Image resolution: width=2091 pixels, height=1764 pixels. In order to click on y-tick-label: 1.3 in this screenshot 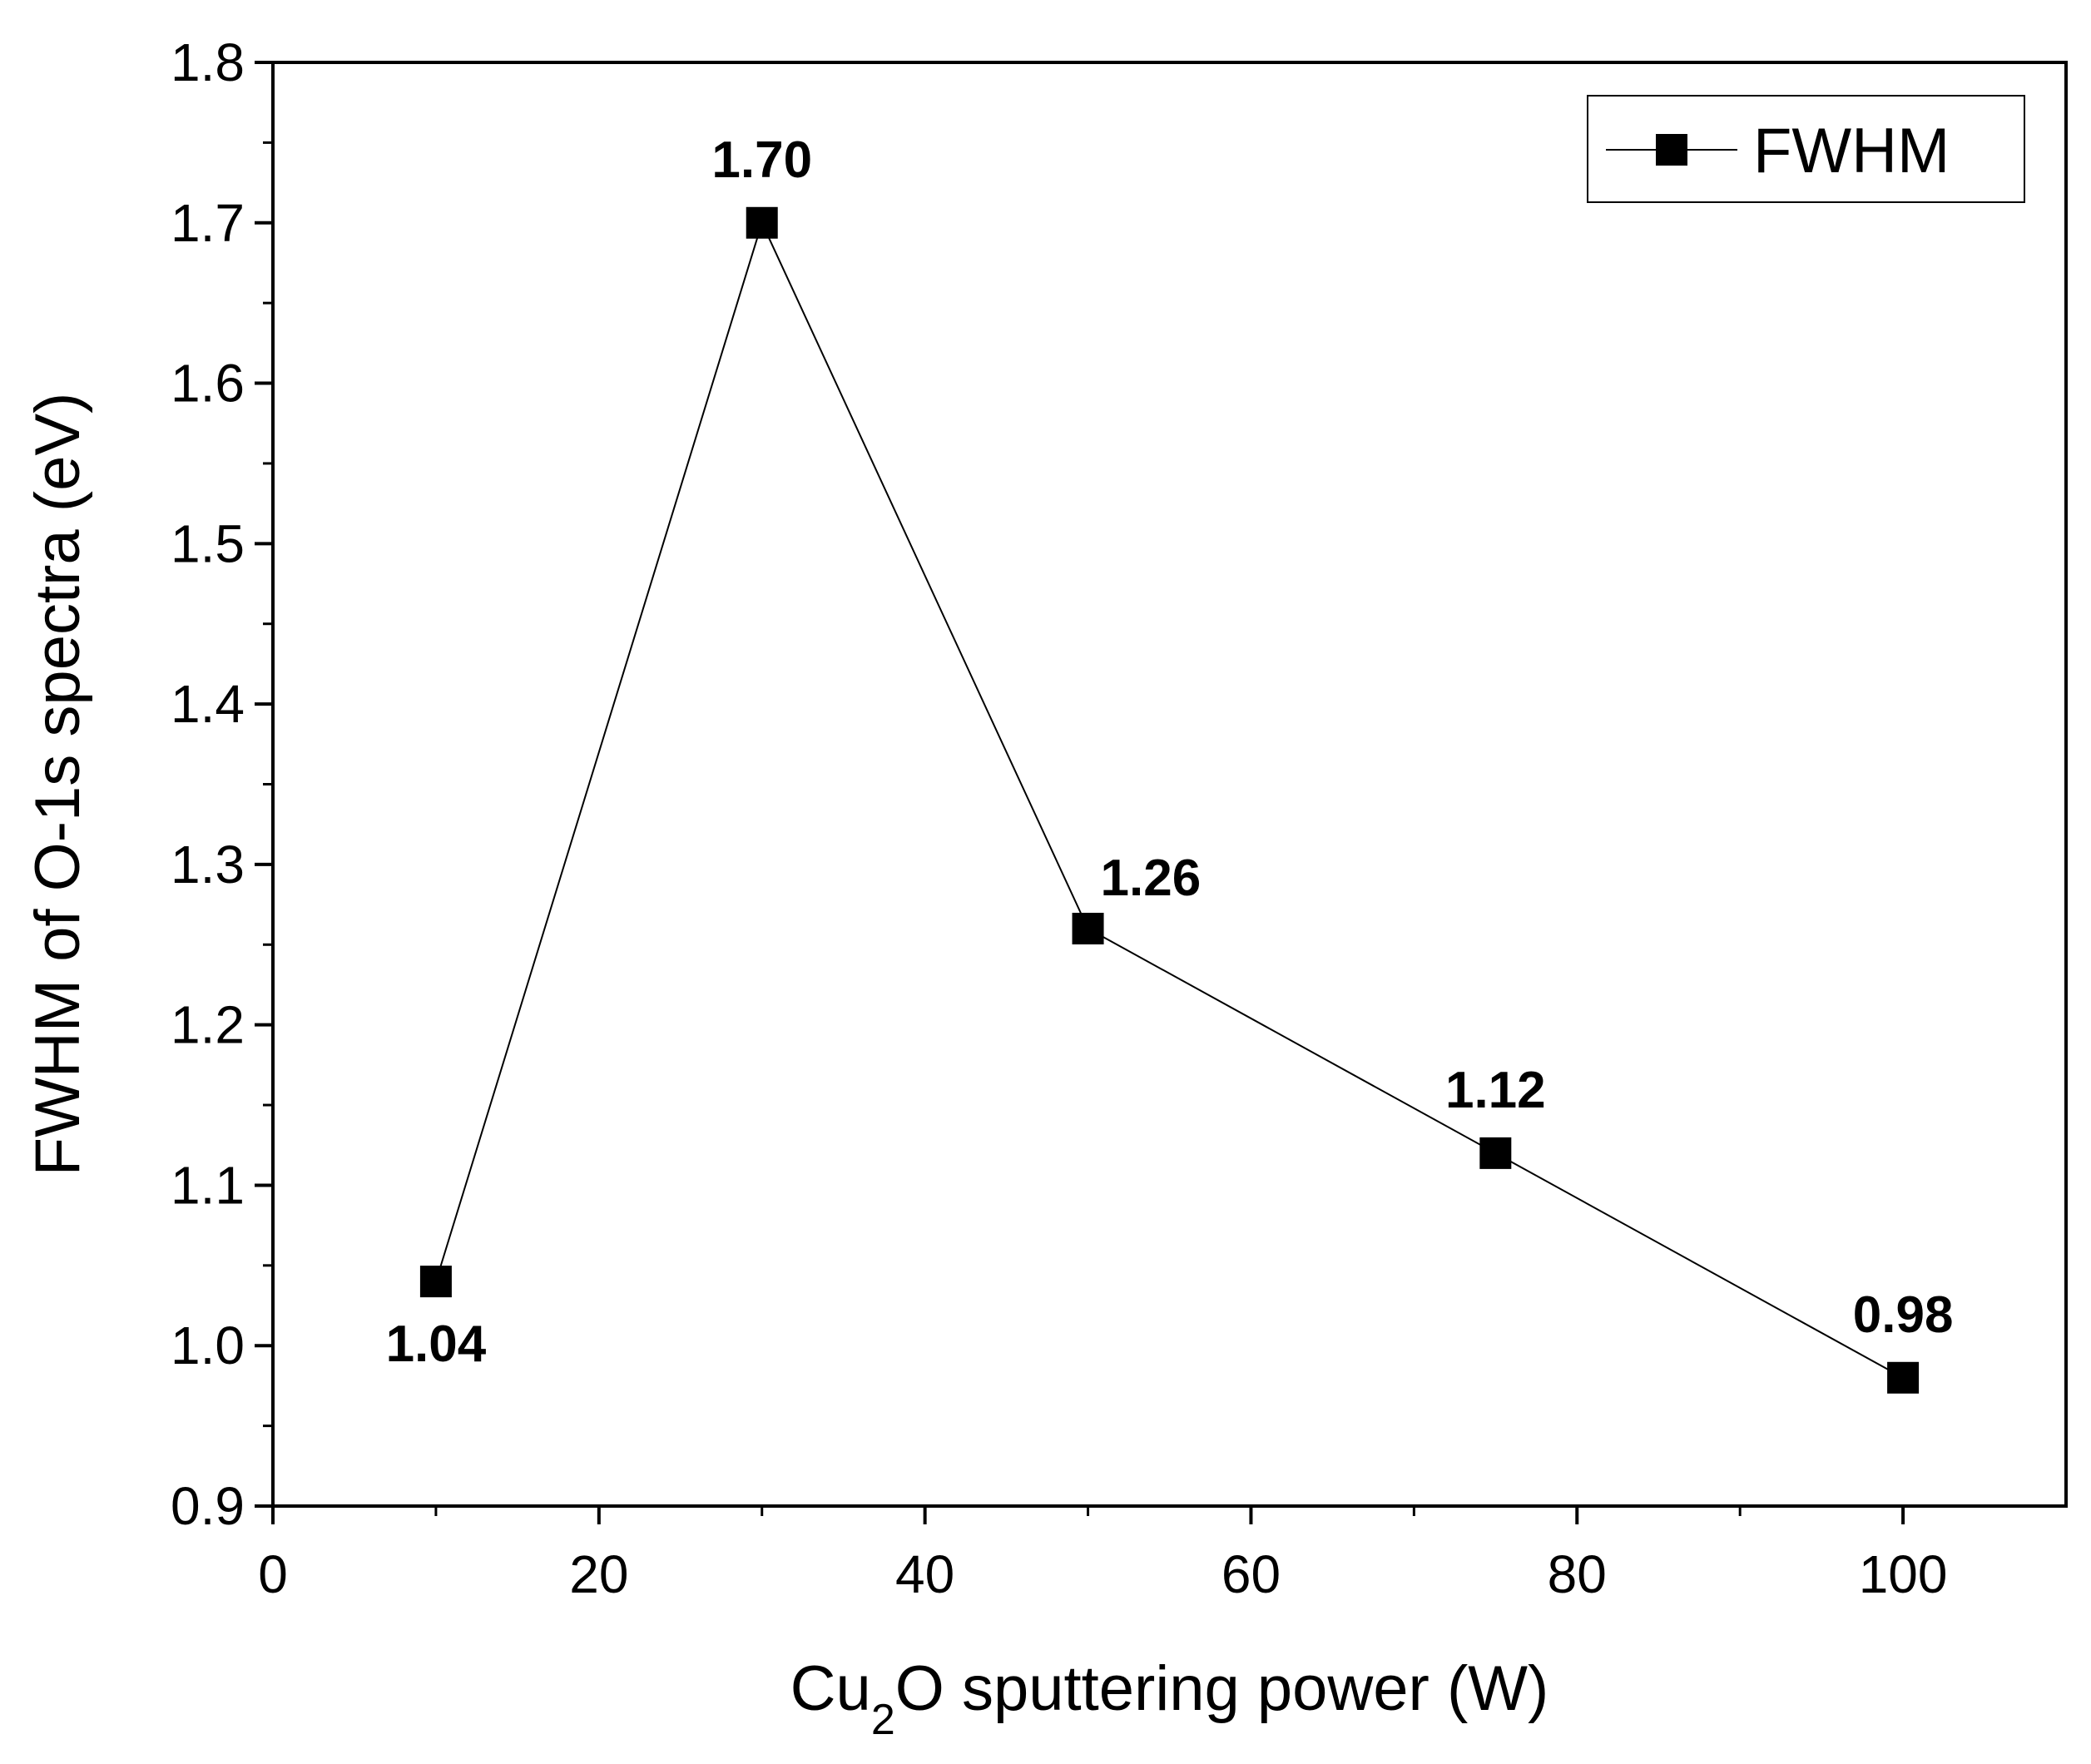, I will do `click(208, 864)`.